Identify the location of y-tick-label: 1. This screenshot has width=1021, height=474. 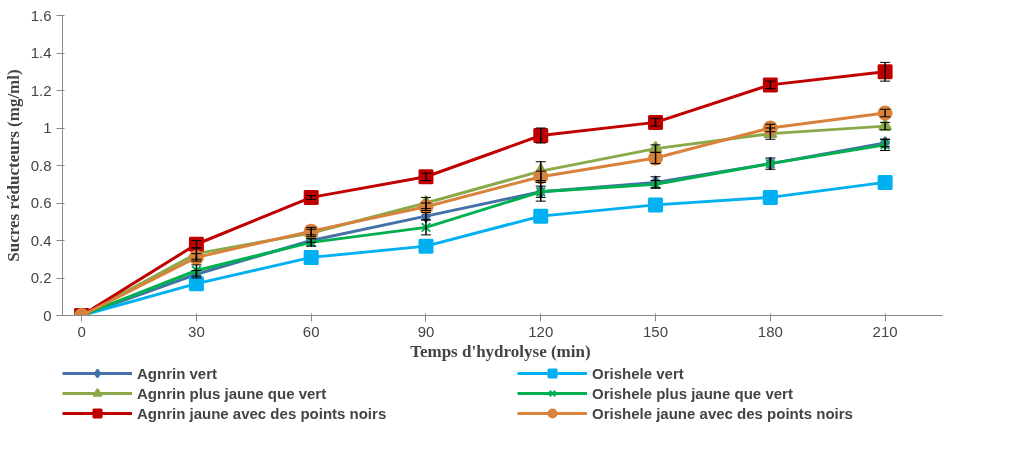
(47, 127).